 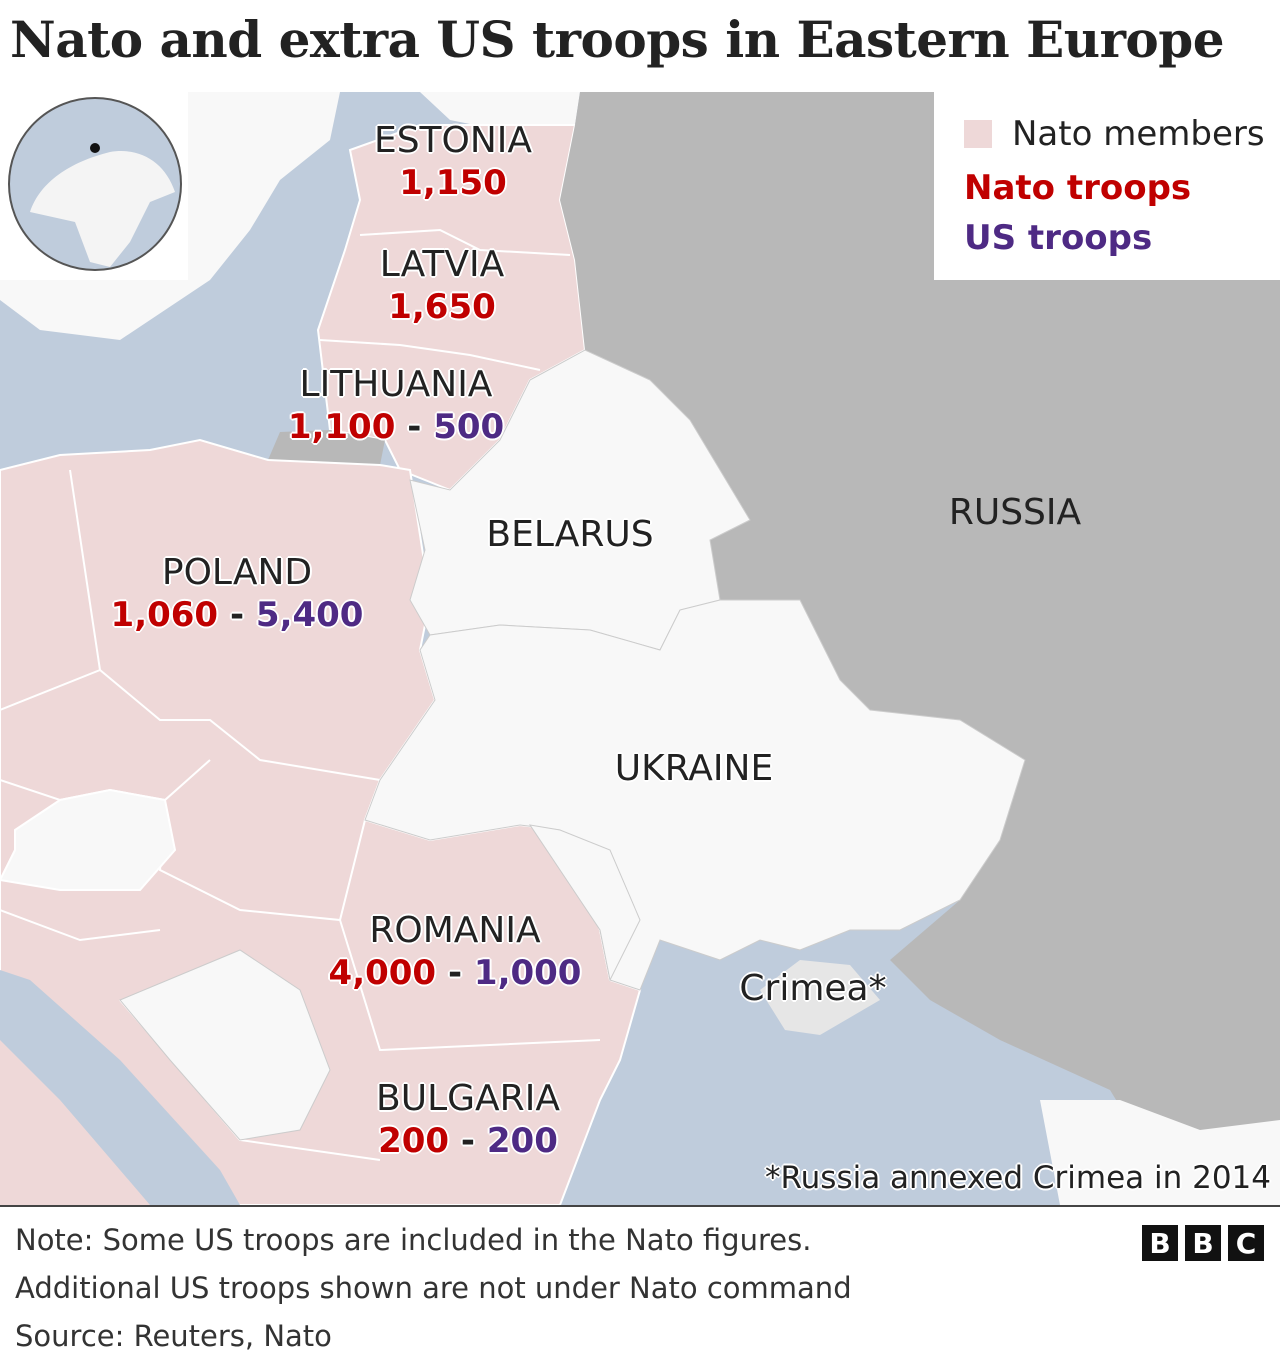 I want to click on land-kaliningrad, so click(x=326, y=447).